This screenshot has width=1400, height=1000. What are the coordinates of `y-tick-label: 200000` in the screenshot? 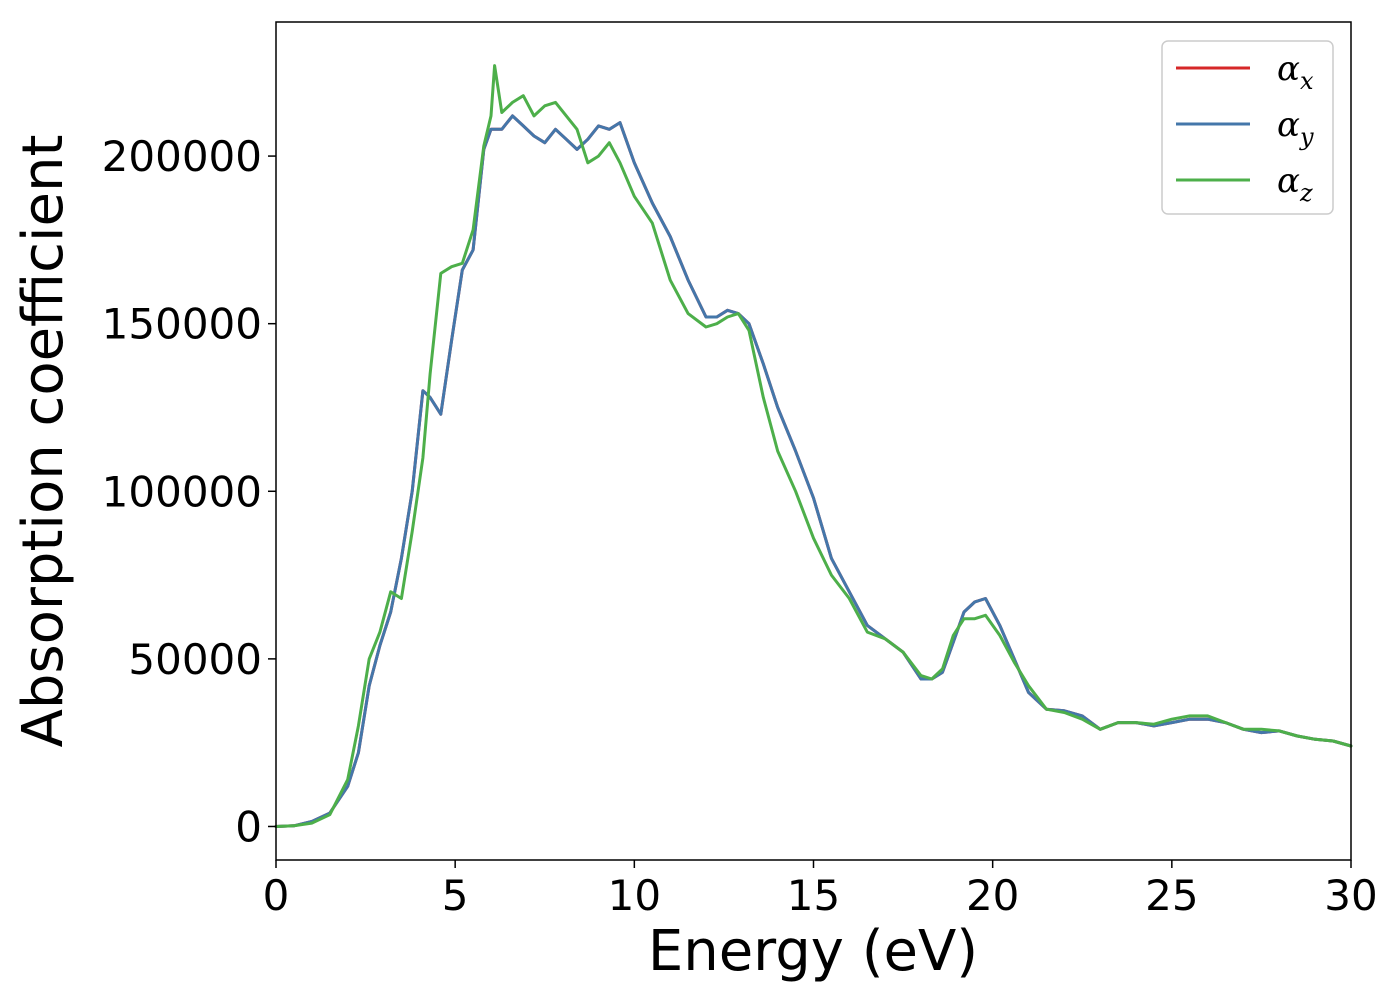 It's located at (182, 156).